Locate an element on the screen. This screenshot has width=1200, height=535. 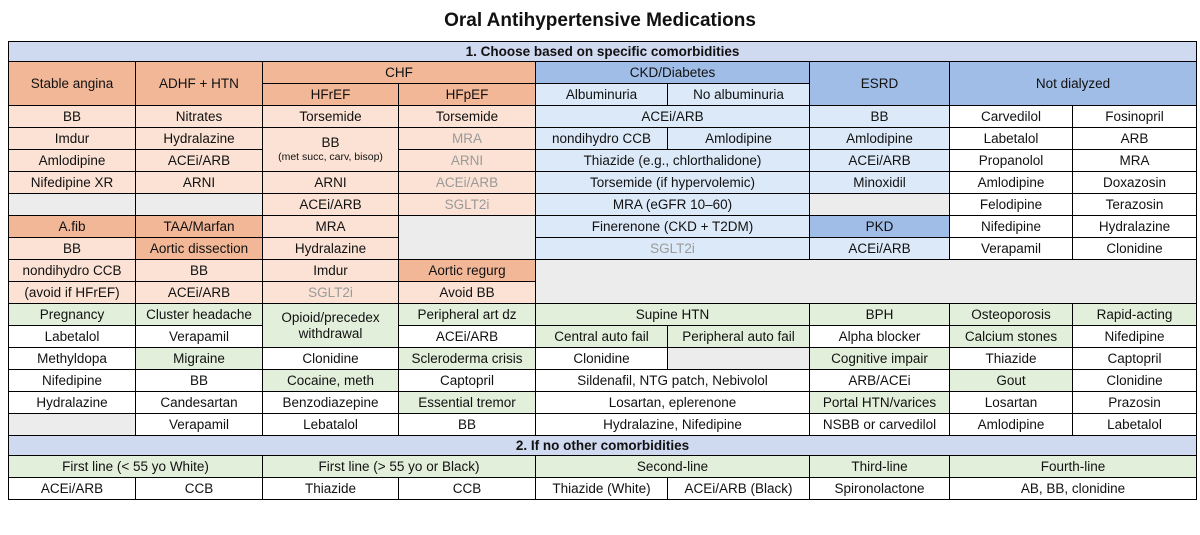
cell: Avoid BB is located at coordinates (467, 292).